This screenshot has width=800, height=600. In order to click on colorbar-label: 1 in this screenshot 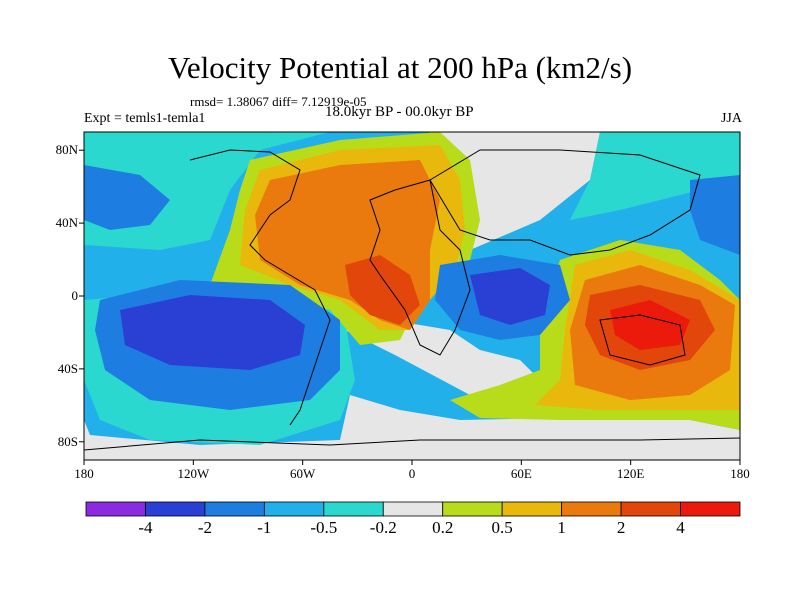, I will do `click(561, 527)`.